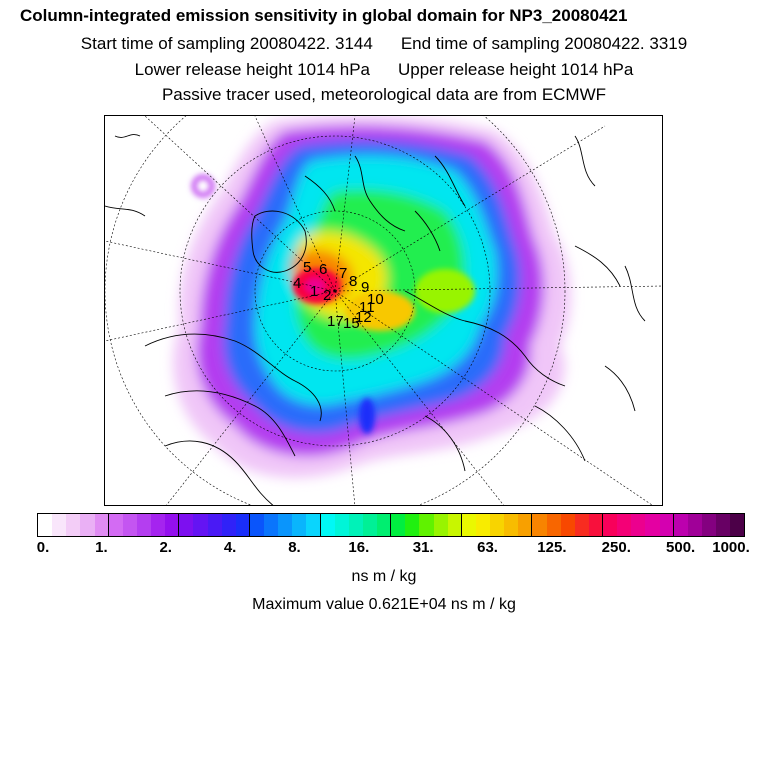 The width and height of the screenshot is (768, 768). What do you see at coordinates (616, 547) in the screenshot?
I see `colorbar-tick-label: 250.` at bounding box center [616, 547].